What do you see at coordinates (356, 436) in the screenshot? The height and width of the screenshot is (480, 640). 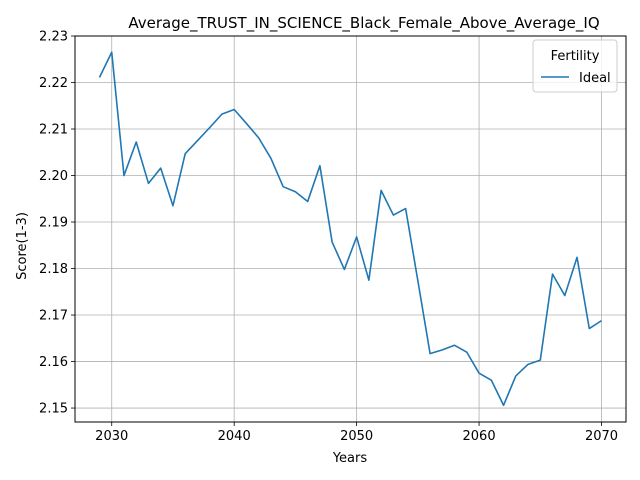 I see `x-tick-label: 2050` at bounding box center [356, 436].